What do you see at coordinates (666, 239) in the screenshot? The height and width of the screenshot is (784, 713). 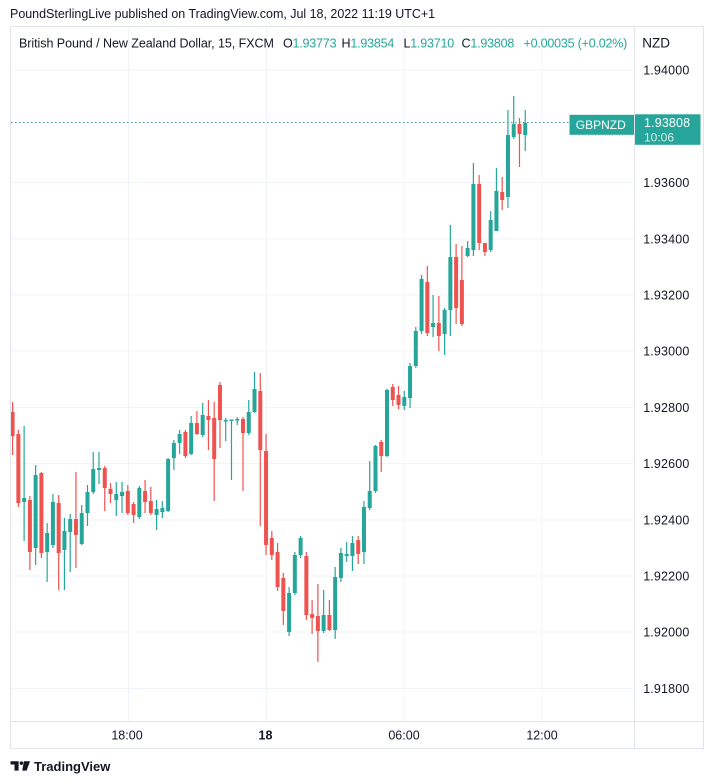 I see `svg-text: 1.93400` at bounding box center [666, 239].